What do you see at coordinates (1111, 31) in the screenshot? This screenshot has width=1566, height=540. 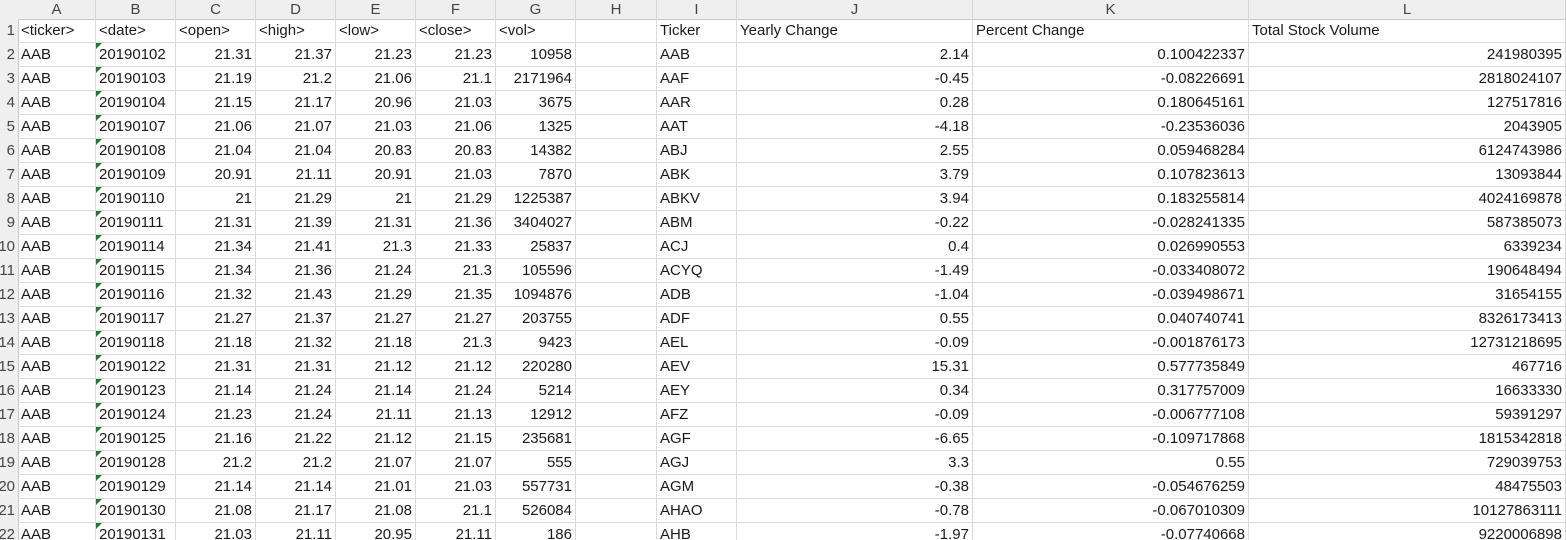 I see `cell-k: Percent Change` at bounding box center [1111, 31].